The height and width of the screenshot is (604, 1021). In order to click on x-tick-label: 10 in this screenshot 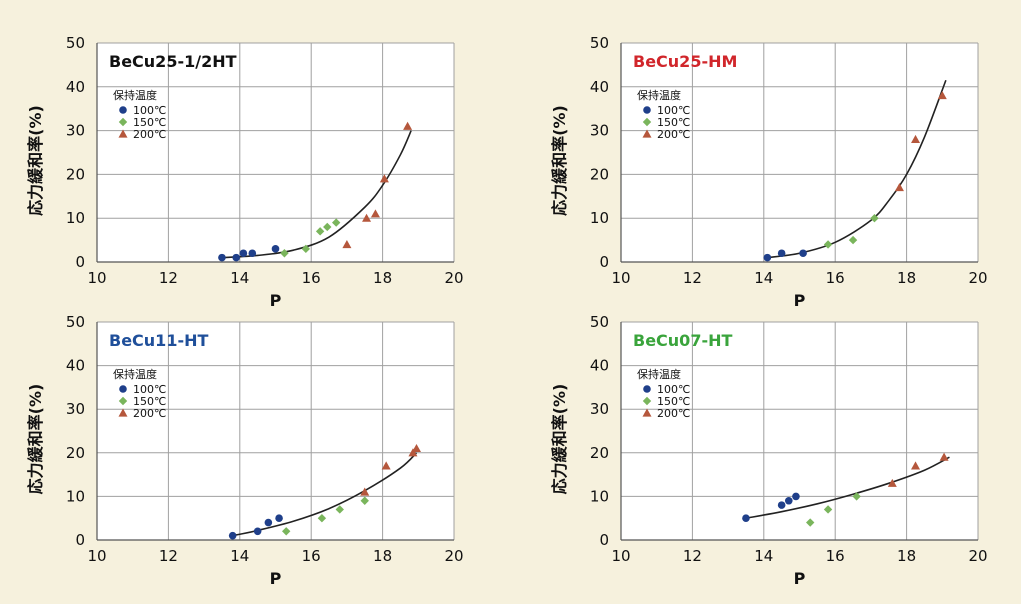, I will do `click(620, 556)`.